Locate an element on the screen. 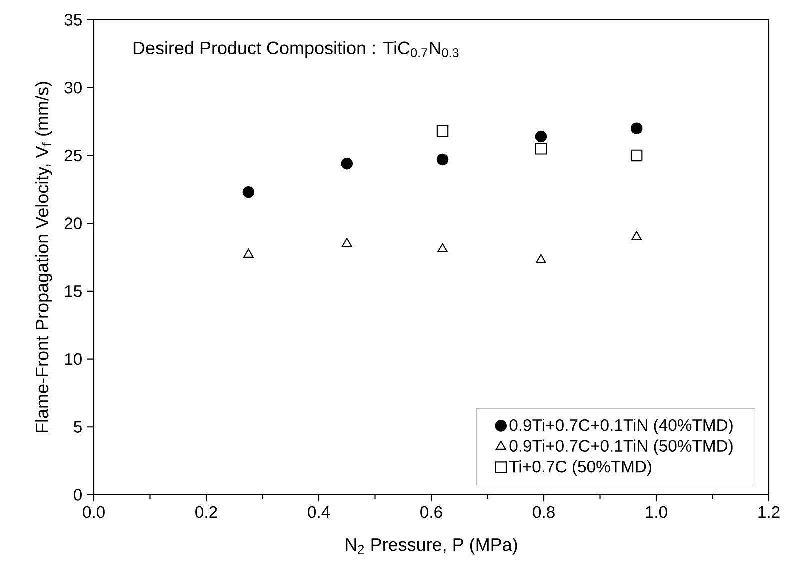 This screenshot has height=575, width=787. x-tick-label: 1.0 is located at coordinates (657, 512).